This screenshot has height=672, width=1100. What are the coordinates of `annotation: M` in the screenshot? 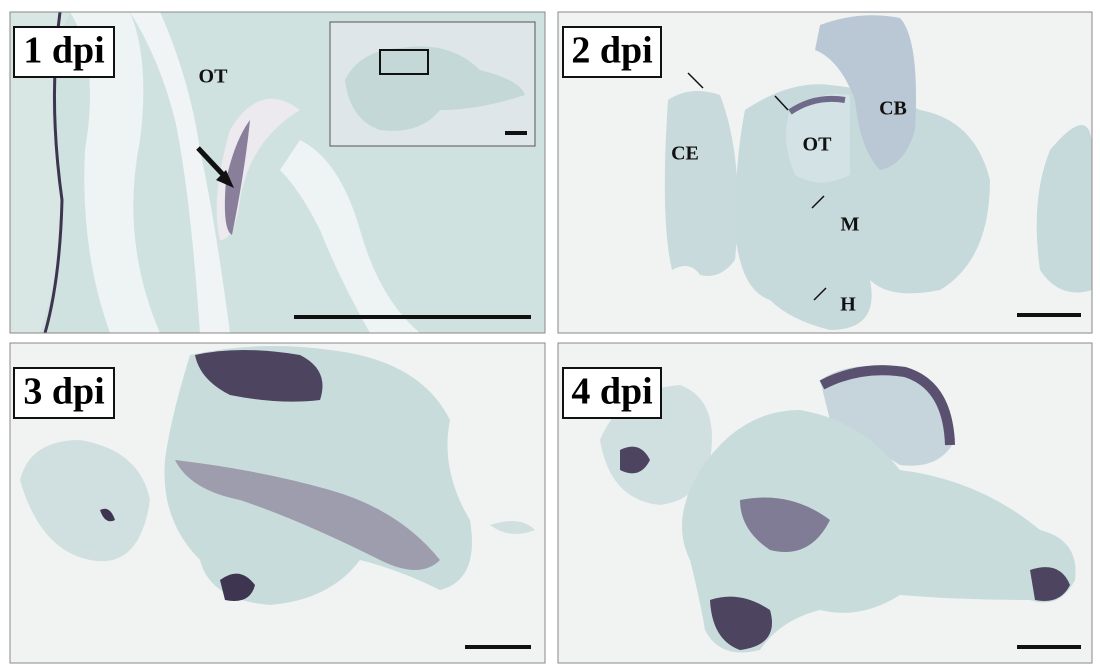 It's located at (850, 225).